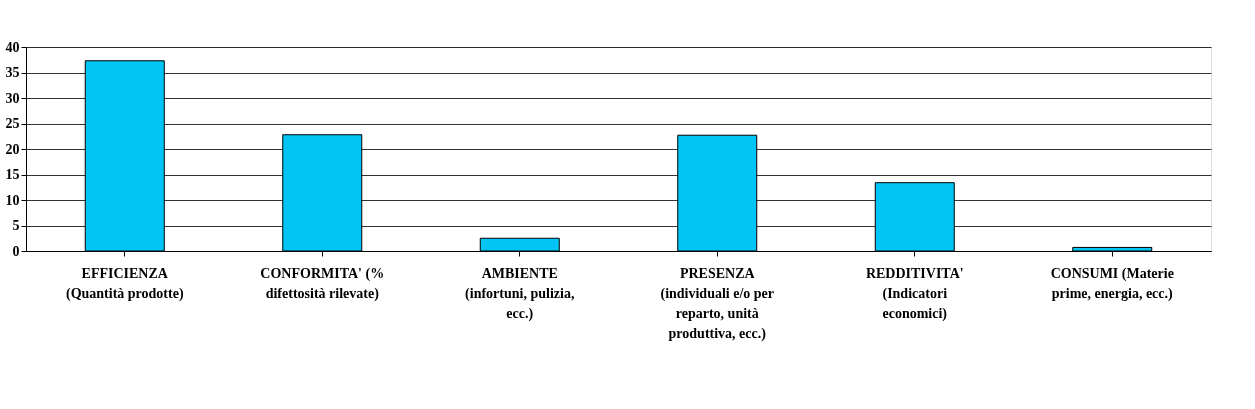 The image size is (1255, 409). What do you see at coordinates (12, 149) in the screenshot?
I see `y-tick-label: 20` at bounding box center [12, 149].